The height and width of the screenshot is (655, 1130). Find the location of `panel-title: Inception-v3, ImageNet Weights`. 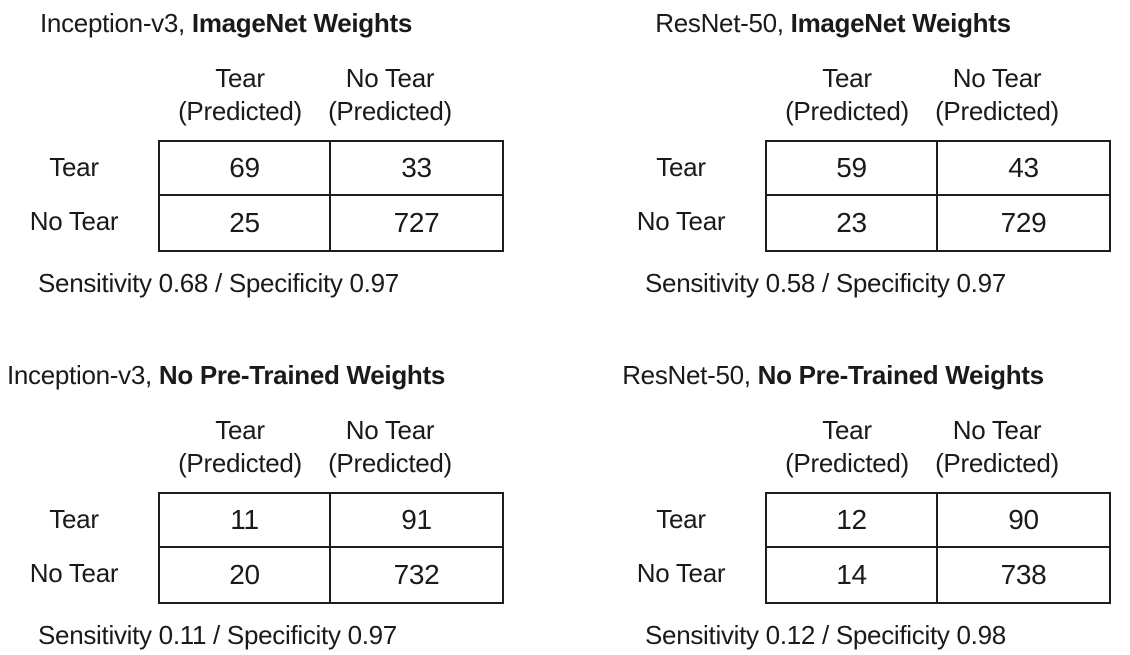

panel-title: Inception-v3, ImageNet Weights is located at coordinates (226, 23).